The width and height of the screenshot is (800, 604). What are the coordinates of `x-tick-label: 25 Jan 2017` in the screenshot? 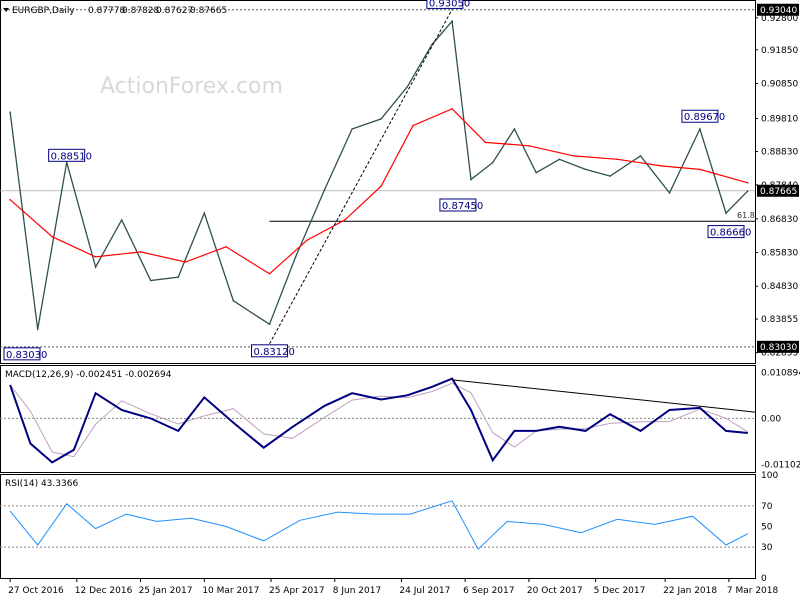 It's located at (166, 591).